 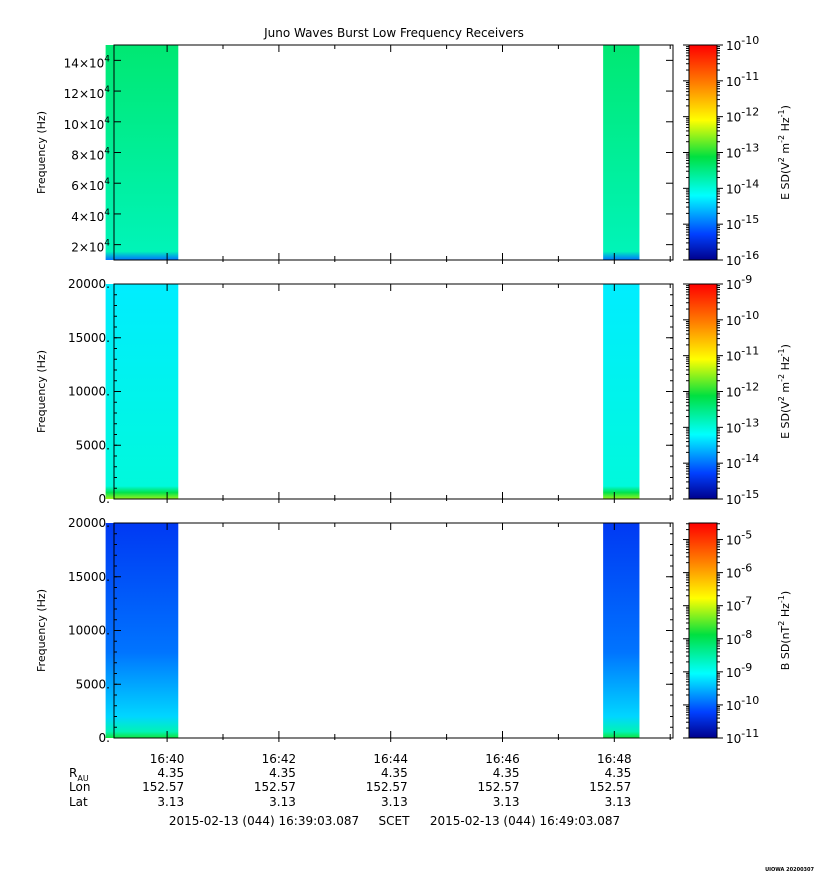 I want to click on colorbar-tick-label: 10⁻¹⁶, so click(x=742, y=258).